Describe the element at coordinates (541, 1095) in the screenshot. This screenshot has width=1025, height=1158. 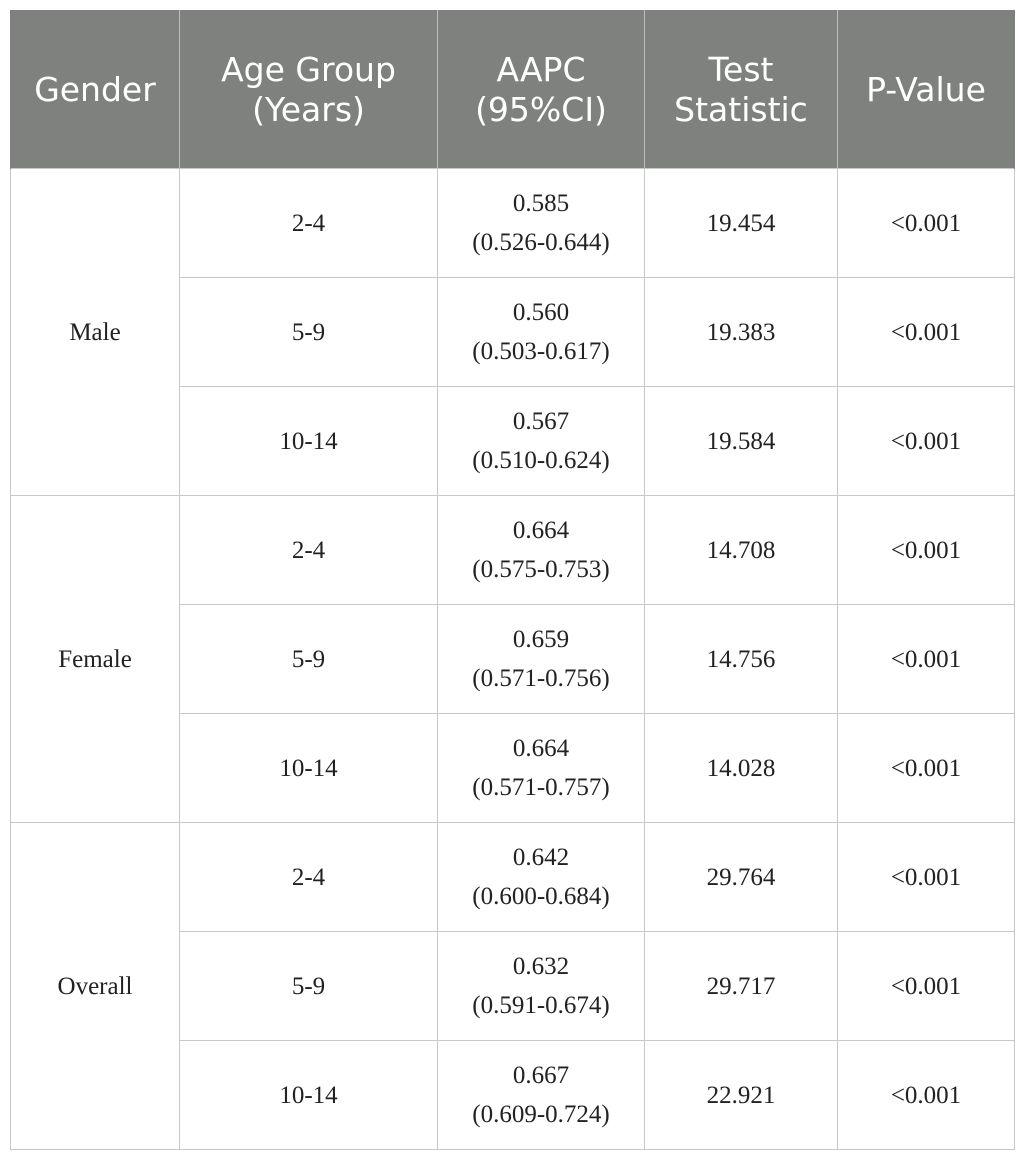
I see `aapc-cell: 0.667 (0.609-0.724)` at that location.